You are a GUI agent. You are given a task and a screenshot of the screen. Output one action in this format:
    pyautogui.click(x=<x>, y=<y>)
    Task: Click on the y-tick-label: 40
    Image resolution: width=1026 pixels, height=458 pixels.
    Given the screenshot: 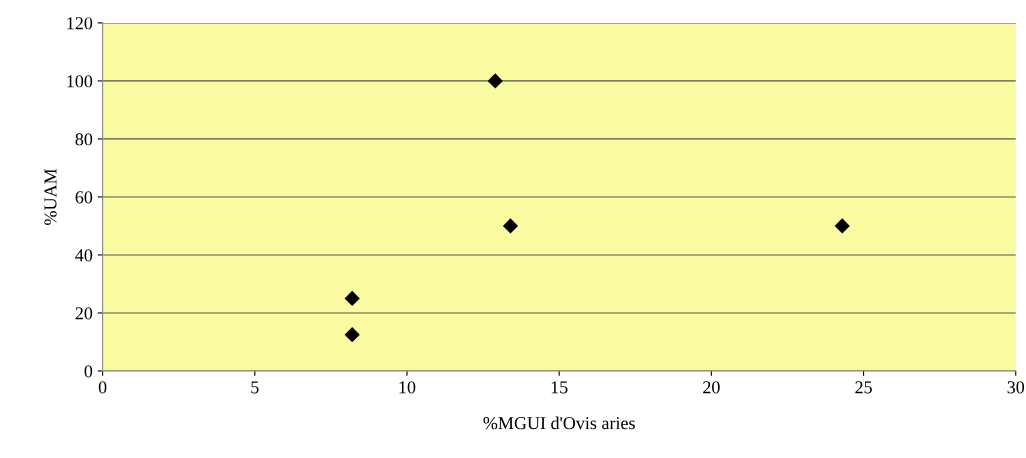 What is the action you would take?
    pyautogui.click(x=84, y=255)
    